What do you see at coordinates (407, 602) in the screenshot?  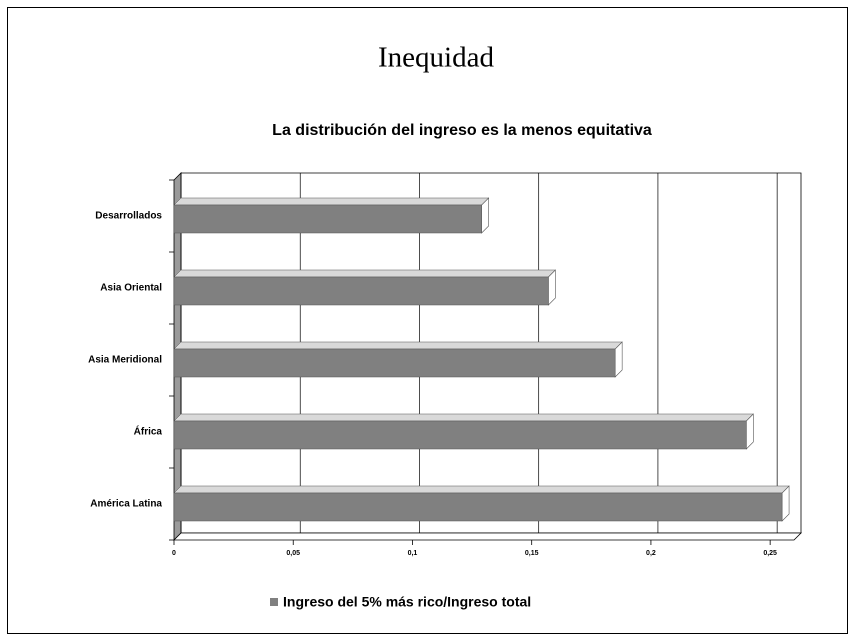 I see `legend-label: Ingreso del 5% más rico/Ingreso total` at bounding box center [407, 602].